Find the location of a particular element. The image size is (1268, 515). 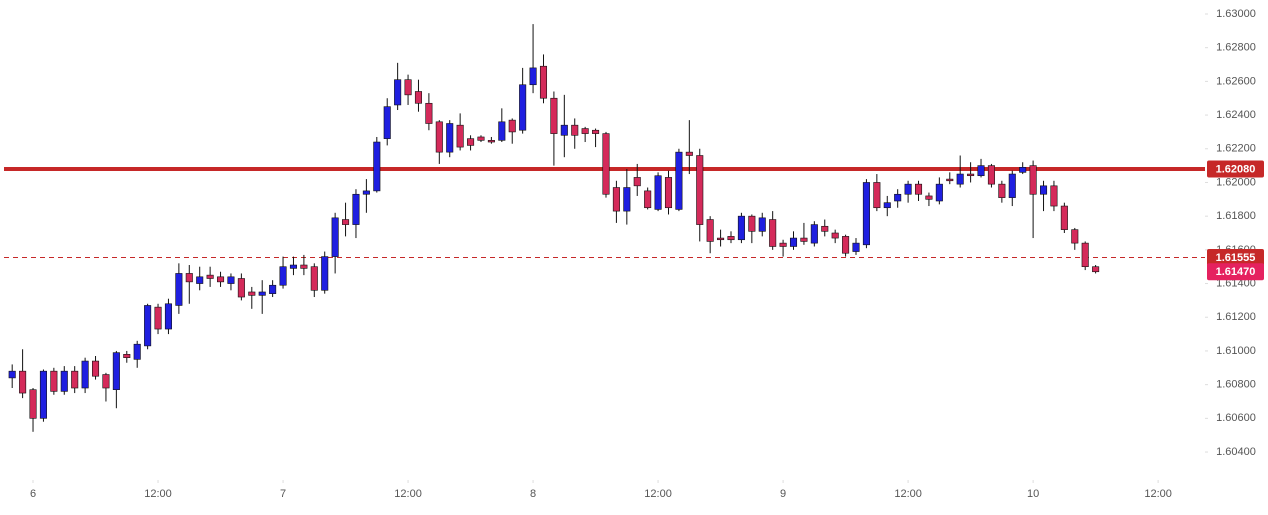

y-tick-label: 1.62800 is located at coordinates (1236, 48).